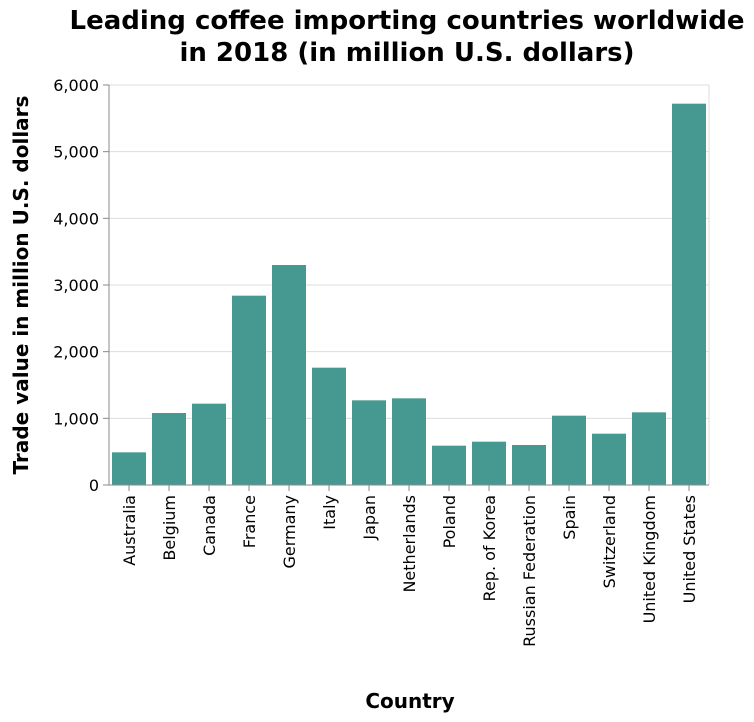 This screenshot has height=722, width=754. Describe the element at coordinates (94, 485) in the screenshot. I see `y-tick-label: 0` at that location.